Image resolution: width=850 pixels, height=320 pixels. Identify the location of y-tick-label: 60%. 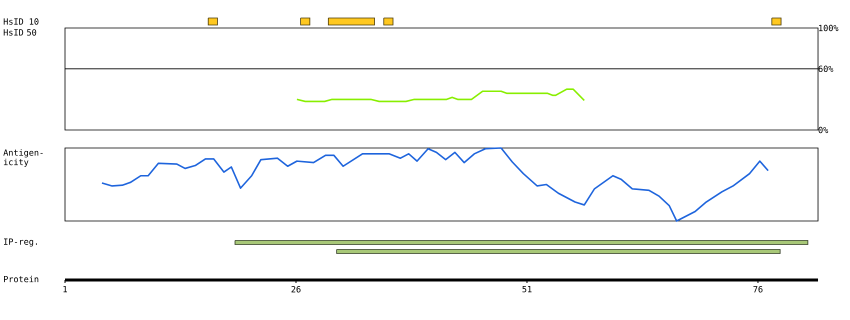
(826, 69).